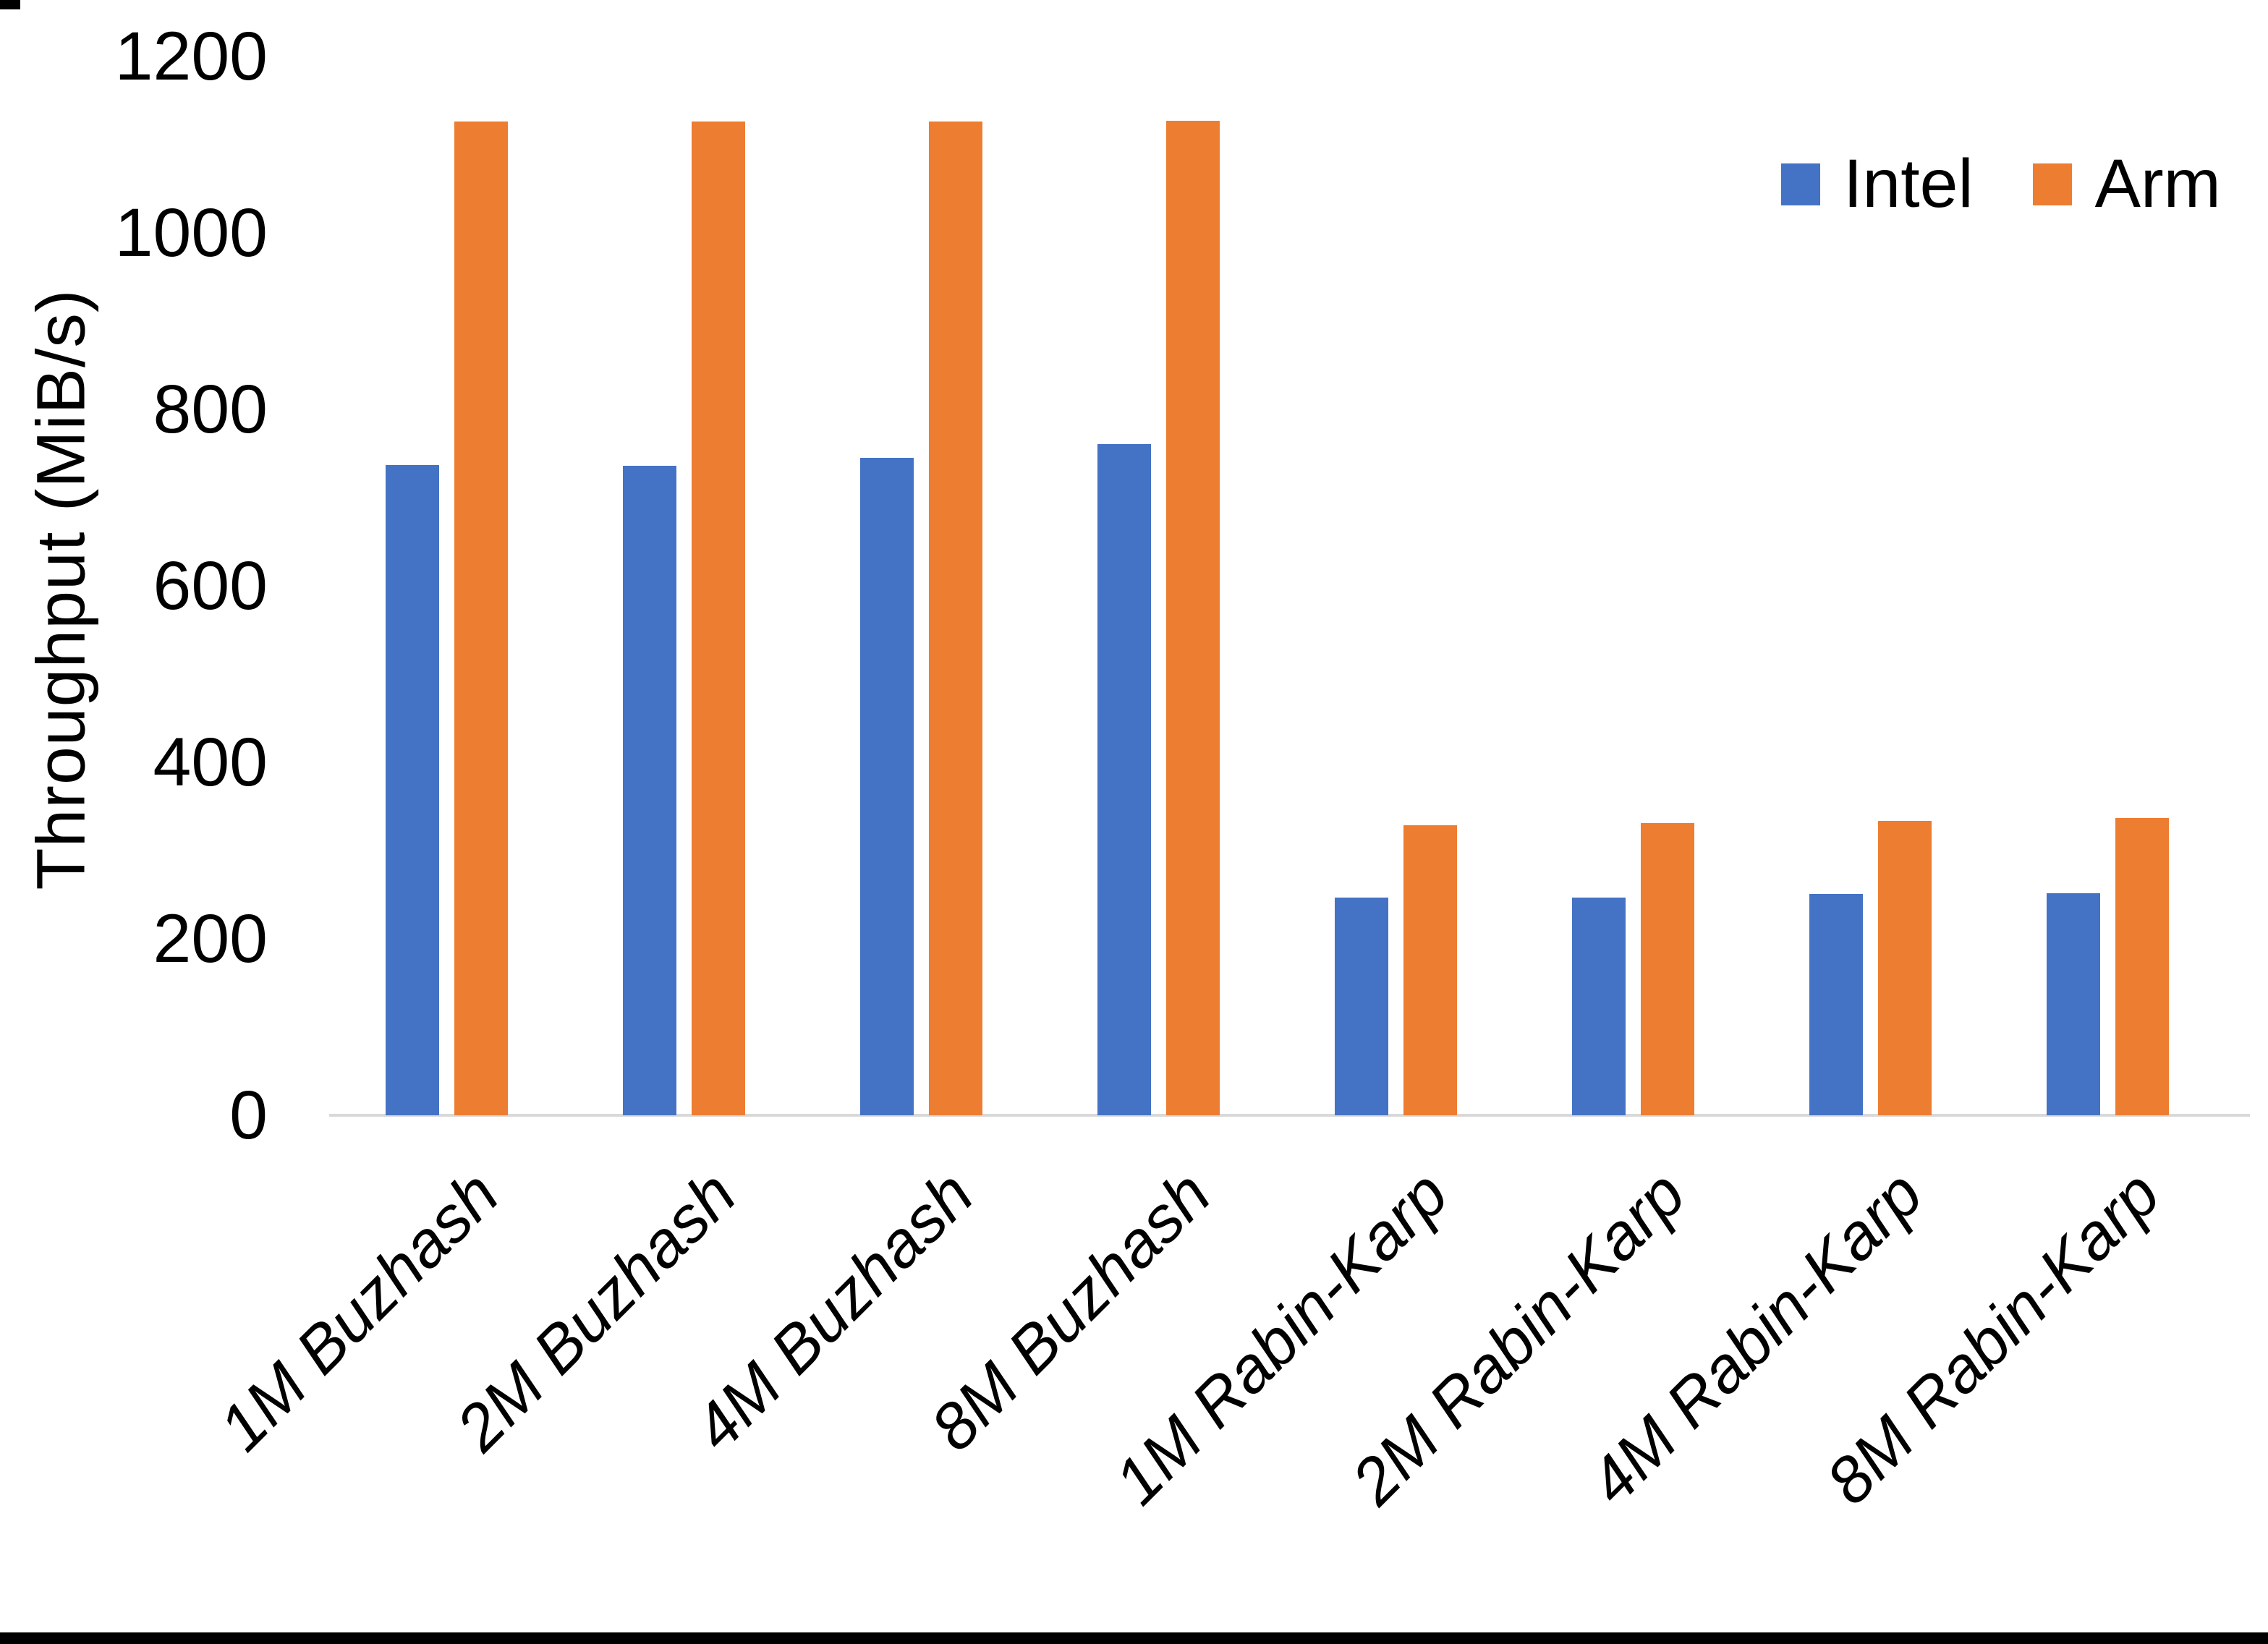  Describe the element at coordinates (210, 586) in the screenshot. I see `y-tick-label-600: 600` at that location.